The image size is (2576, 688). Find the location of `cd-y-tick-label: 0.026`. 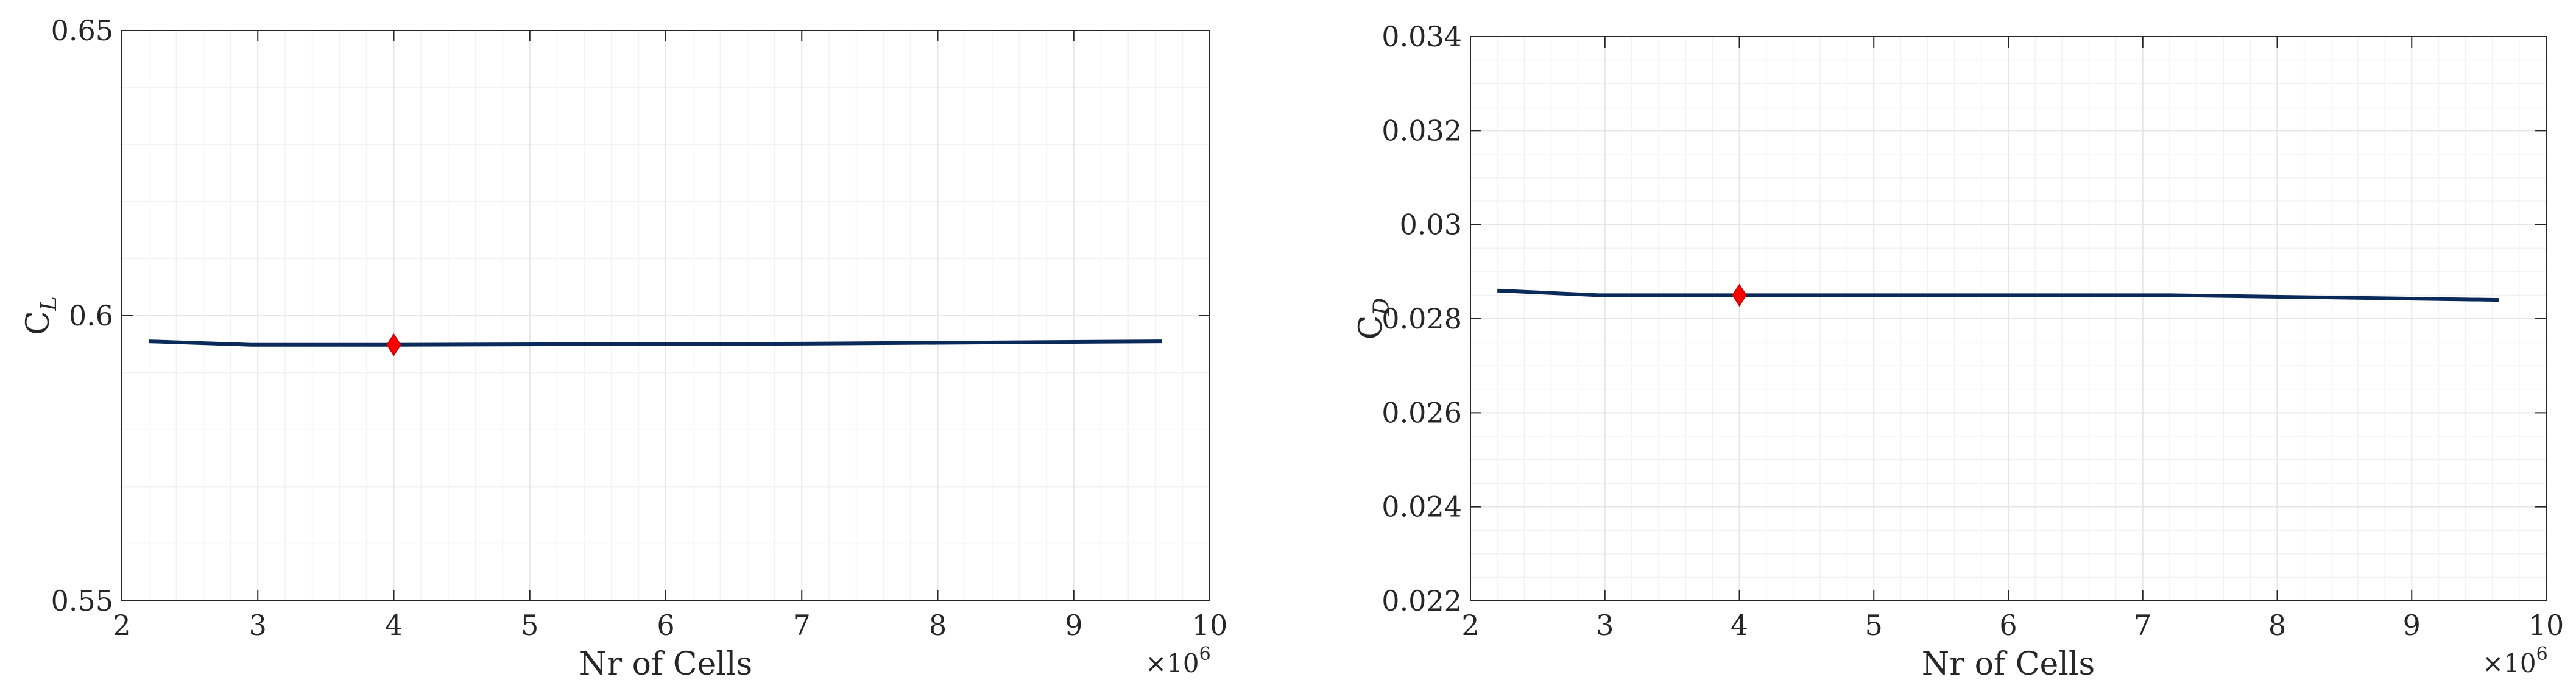

cd-y-tick-label: 0.026 is located at coordinates (1422, 412).